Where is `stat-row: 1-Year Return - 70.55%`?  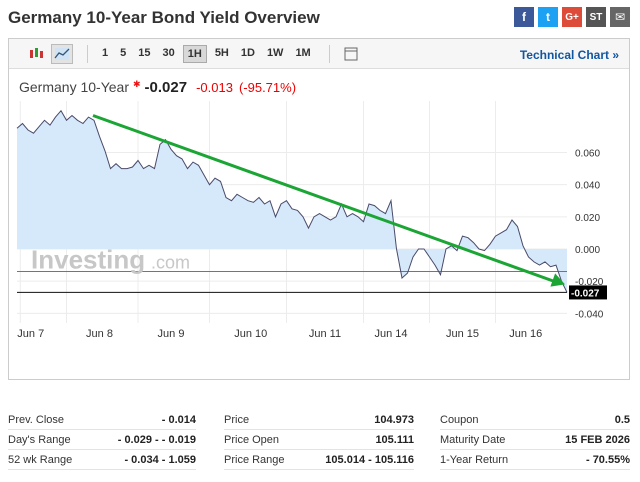 stat-row: 1-Year Return - 70.55% is located at coordinates (535, 460).